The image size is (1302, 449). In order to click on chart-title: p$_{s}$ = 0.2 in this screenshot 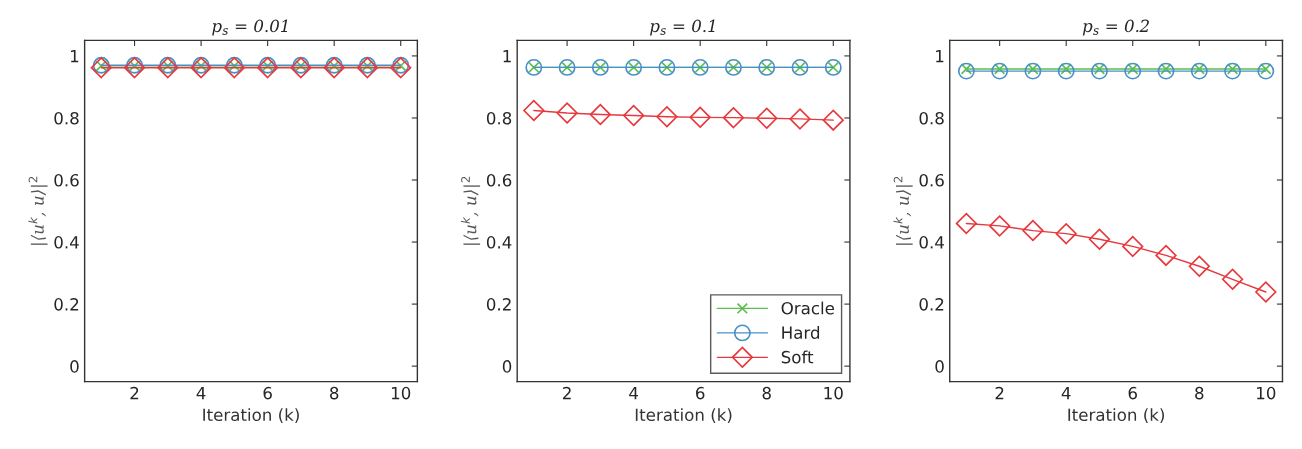, I will do `click(1115, 27)`.